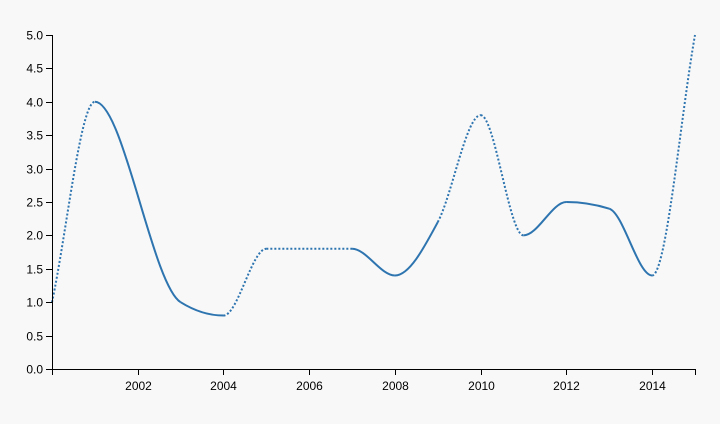 Image resolution: width=720 pixels, height=424 pixels. I want to click on x-tick-label: 2008, so click(395, 386).